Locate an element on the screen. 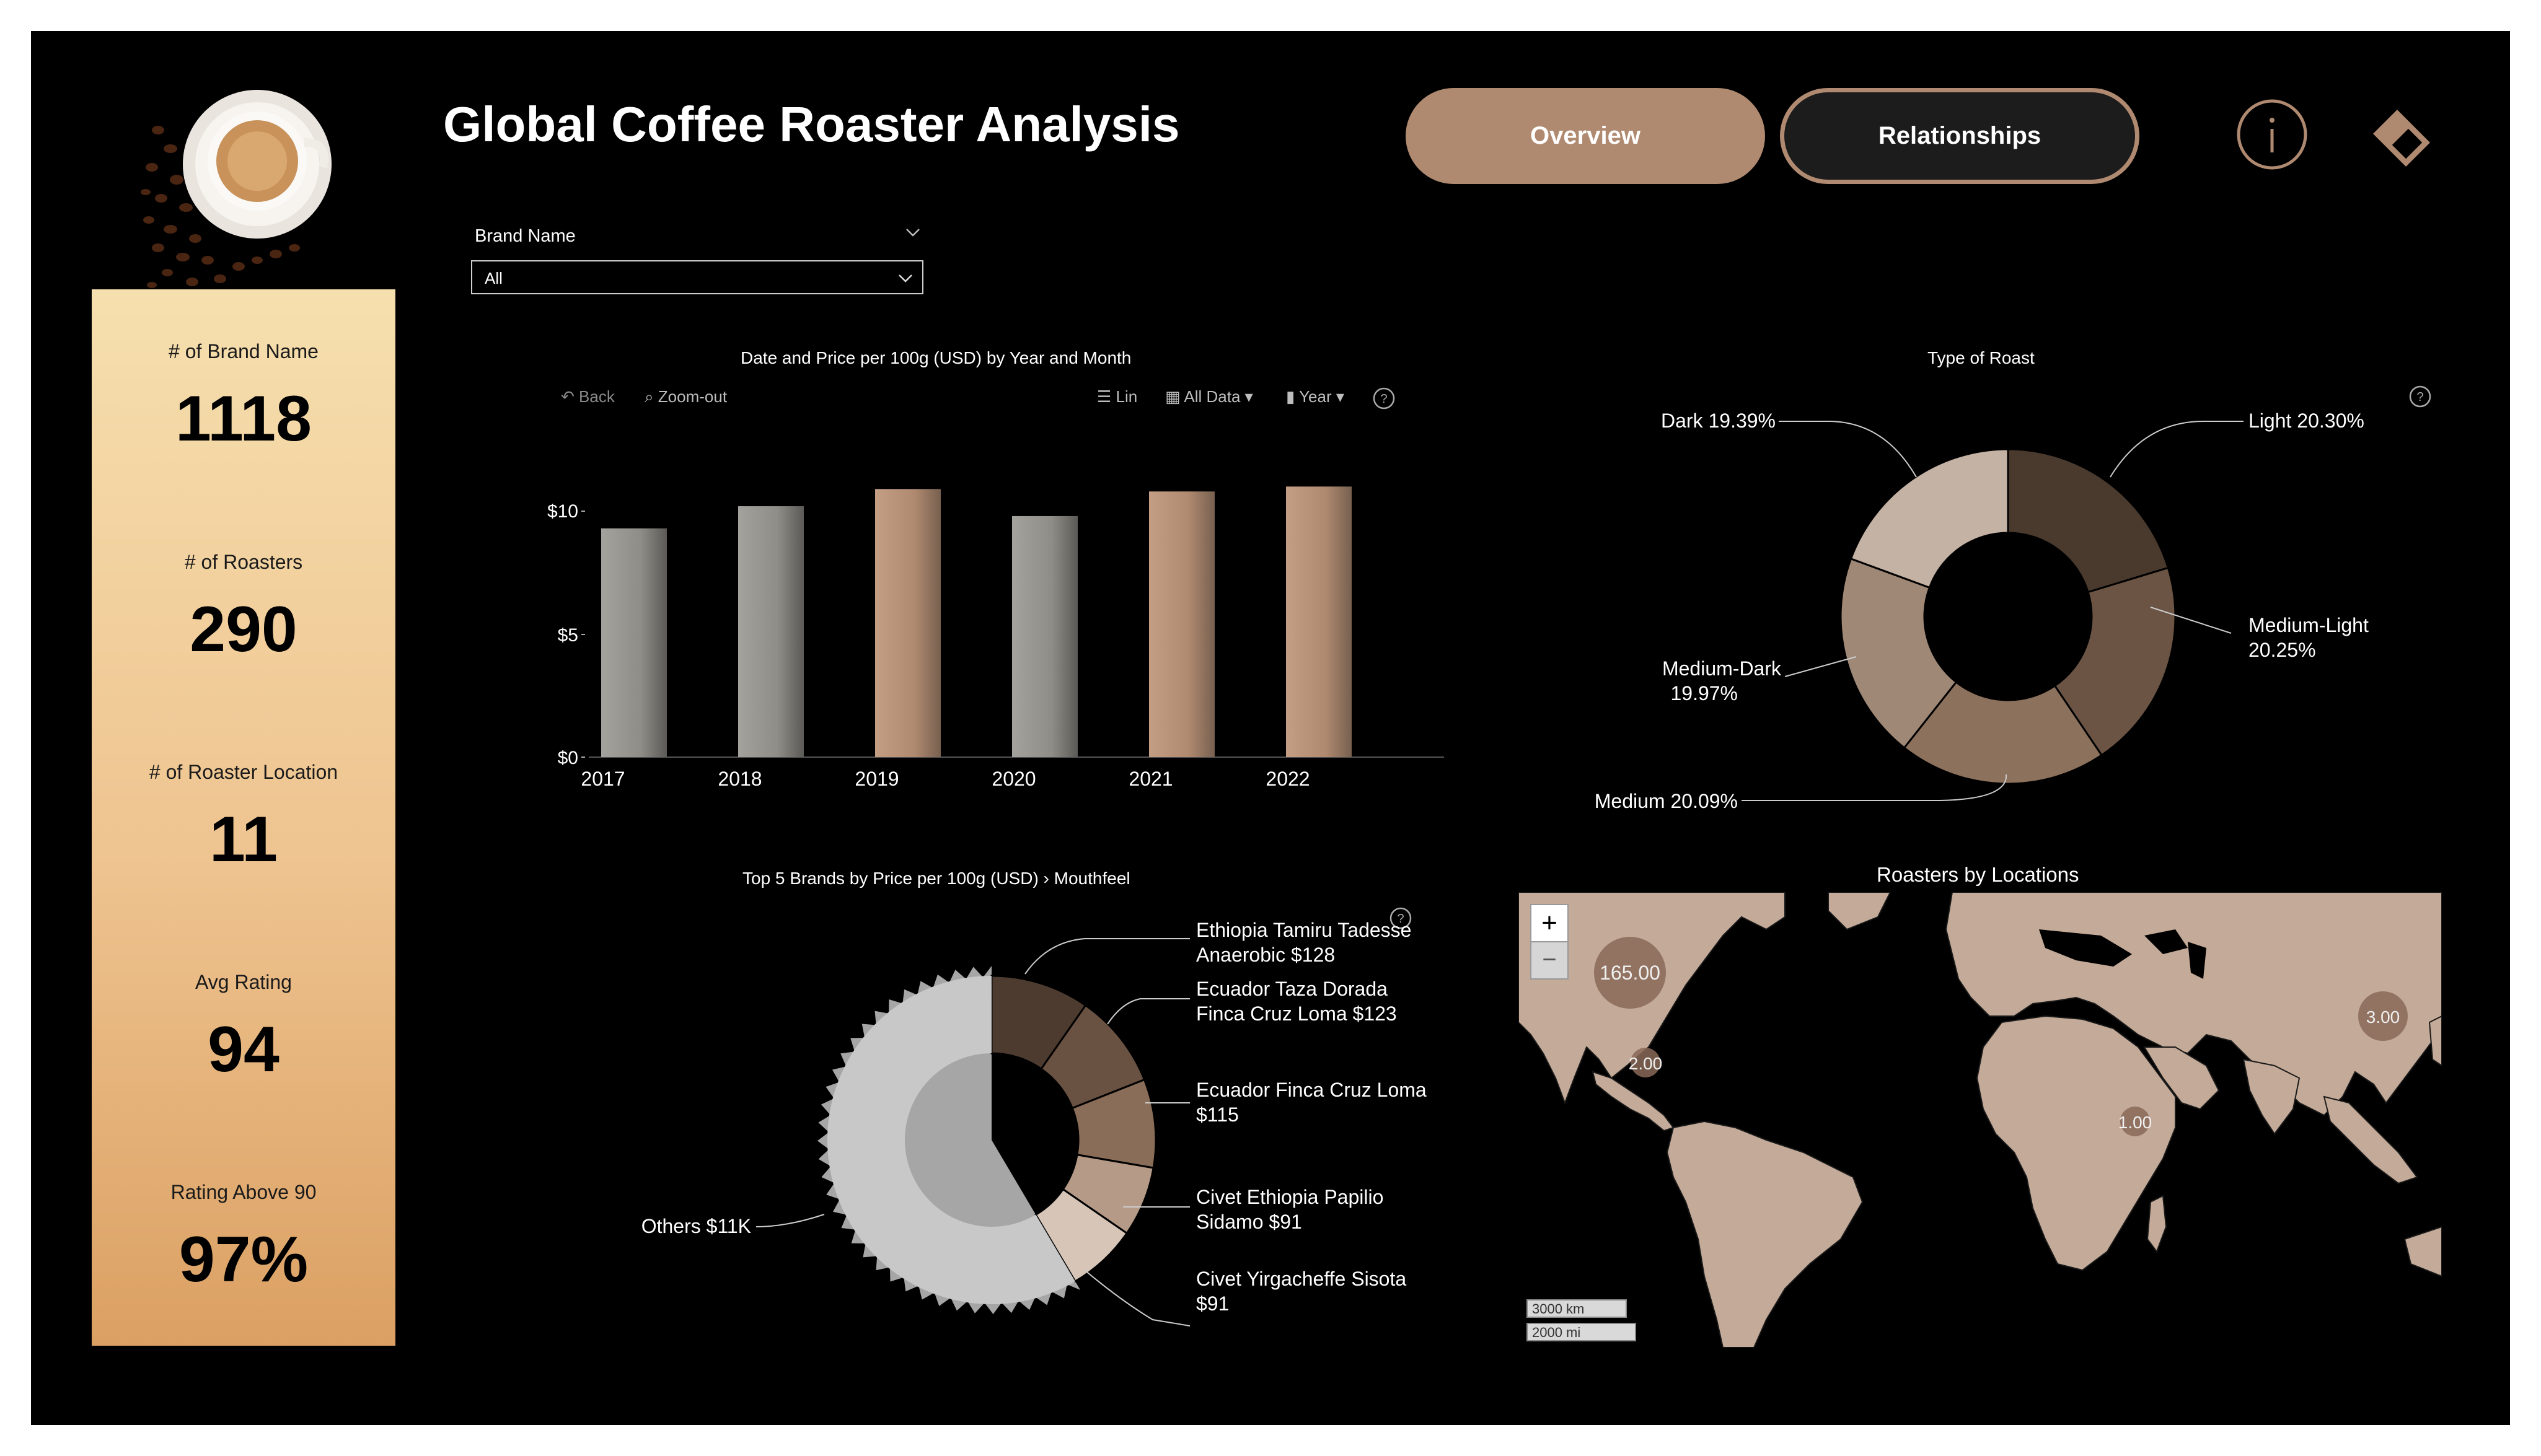  bar-chart-icon: ▮ is located at coordinates (1290, 396).